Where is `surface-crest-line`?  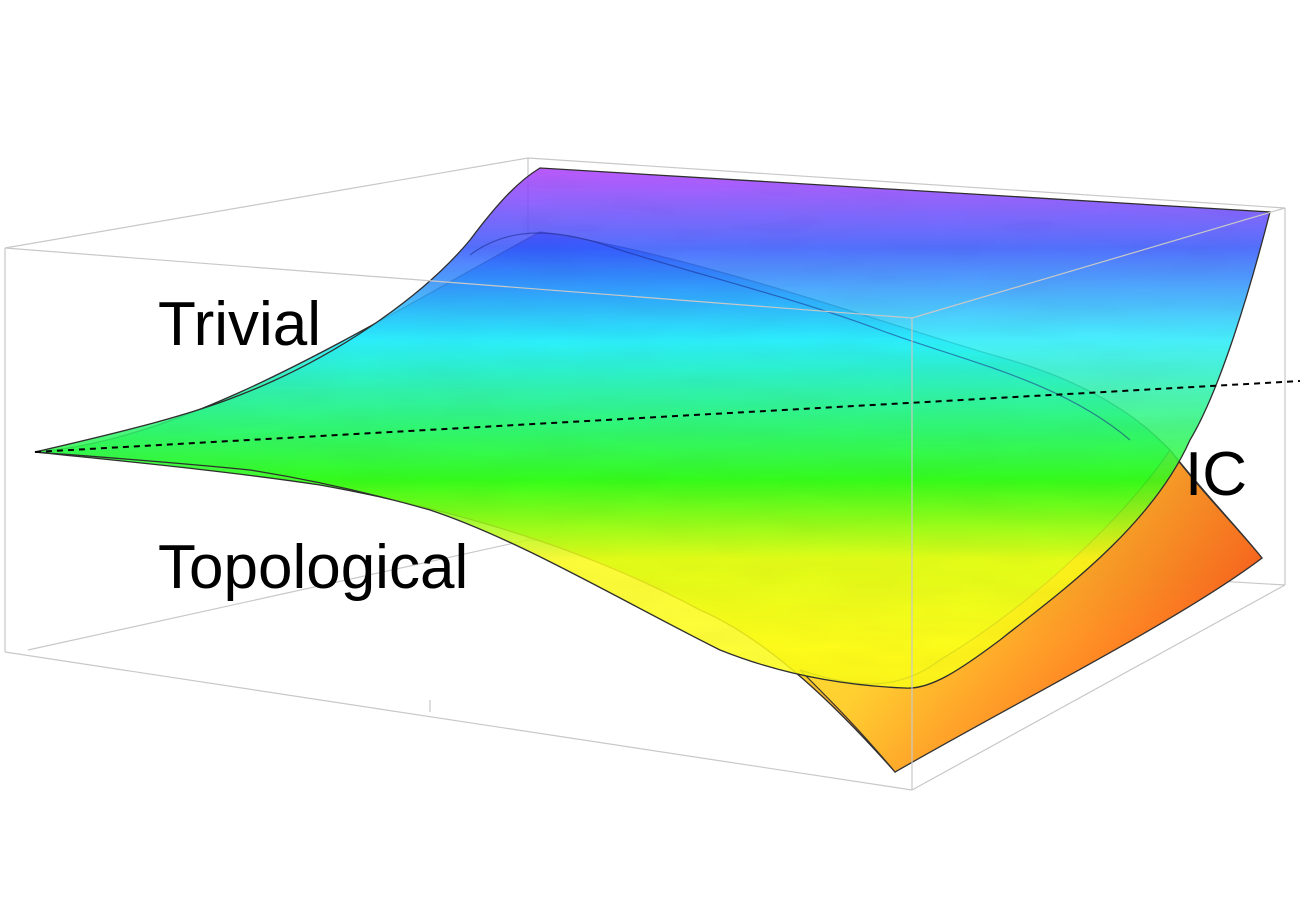 surface-crest-line is located at coordinates (800, 336).